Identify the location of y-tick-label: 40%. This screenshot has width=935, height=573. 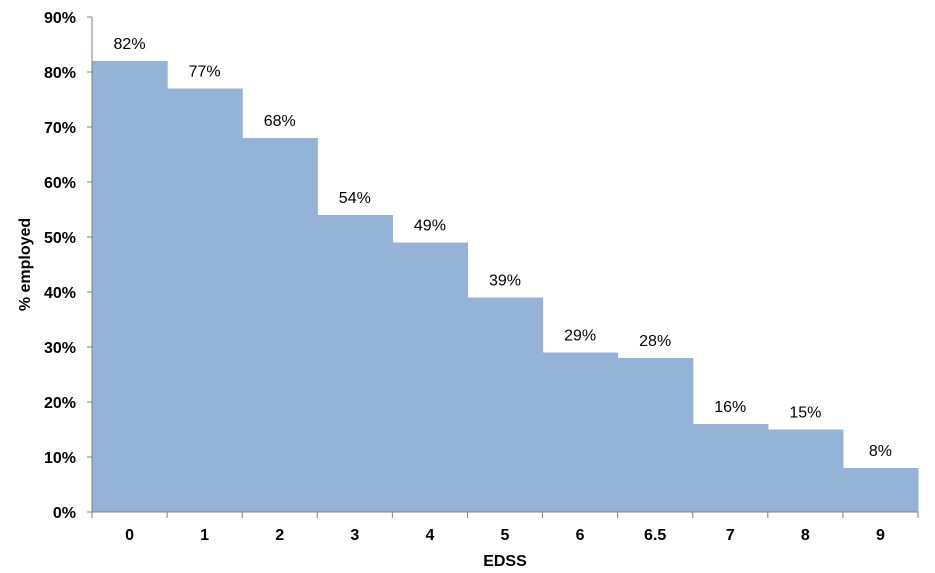
(60, 293).